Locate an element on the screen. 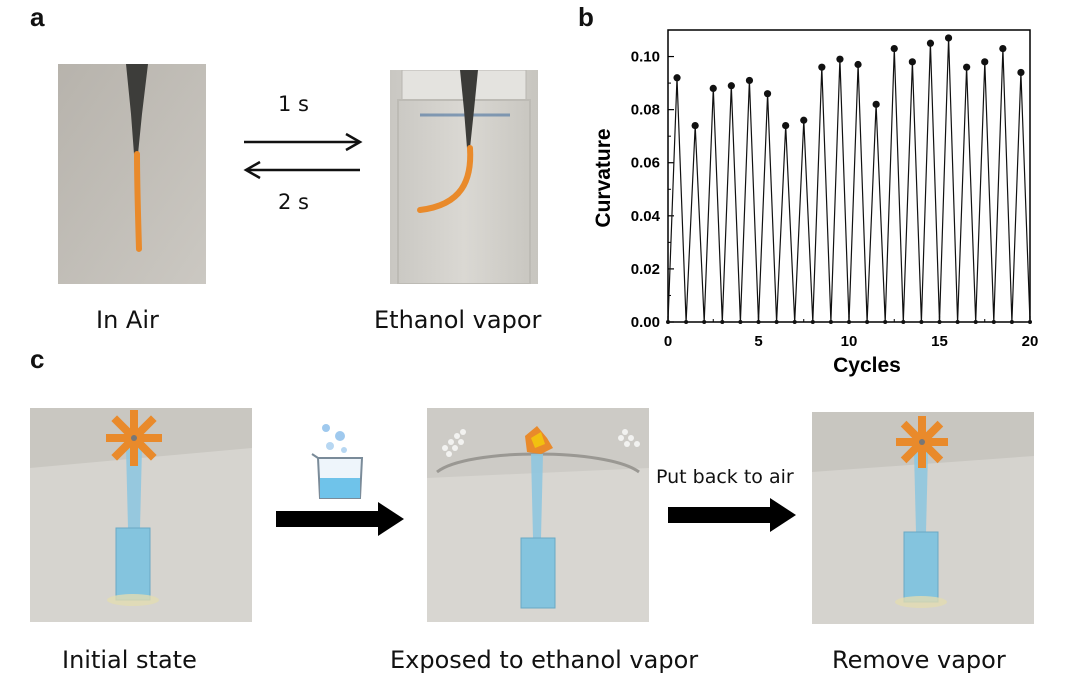  forward-time-label: 1 s is located at coordinates (293, 104).